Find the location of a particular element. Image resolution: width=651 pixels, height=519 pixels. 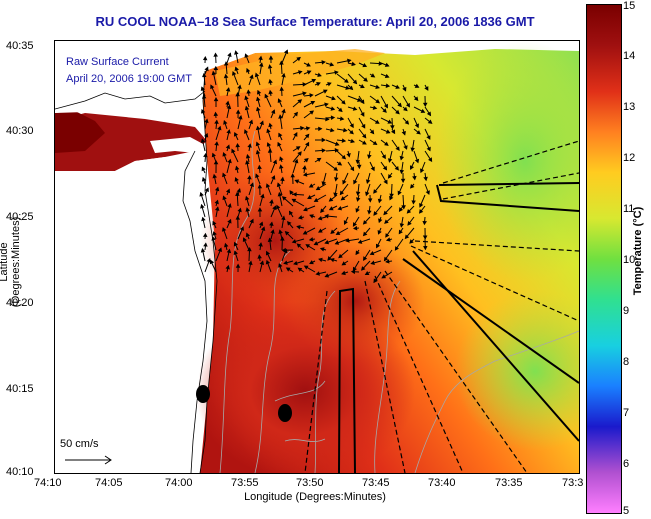

colorbar-label: Temperature (°C) is located at coordinates (638, 251).